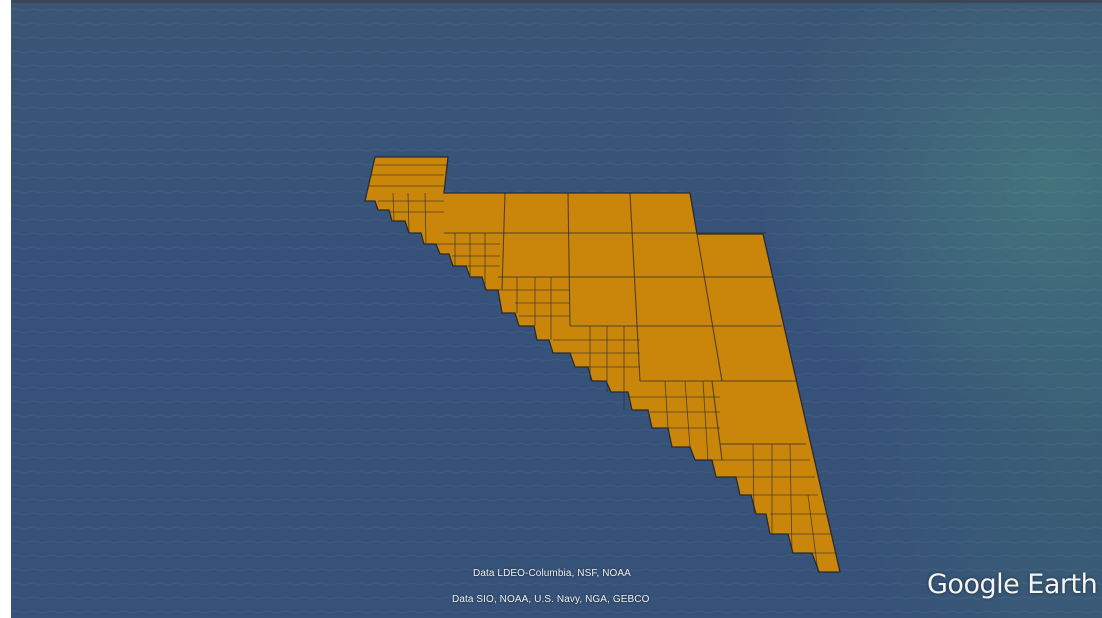 This screenshot has width=1102, height=618. What do you see at coordinates (556, 1) in the screenshot?
I see `top-border` at bounding box center [556, 1].